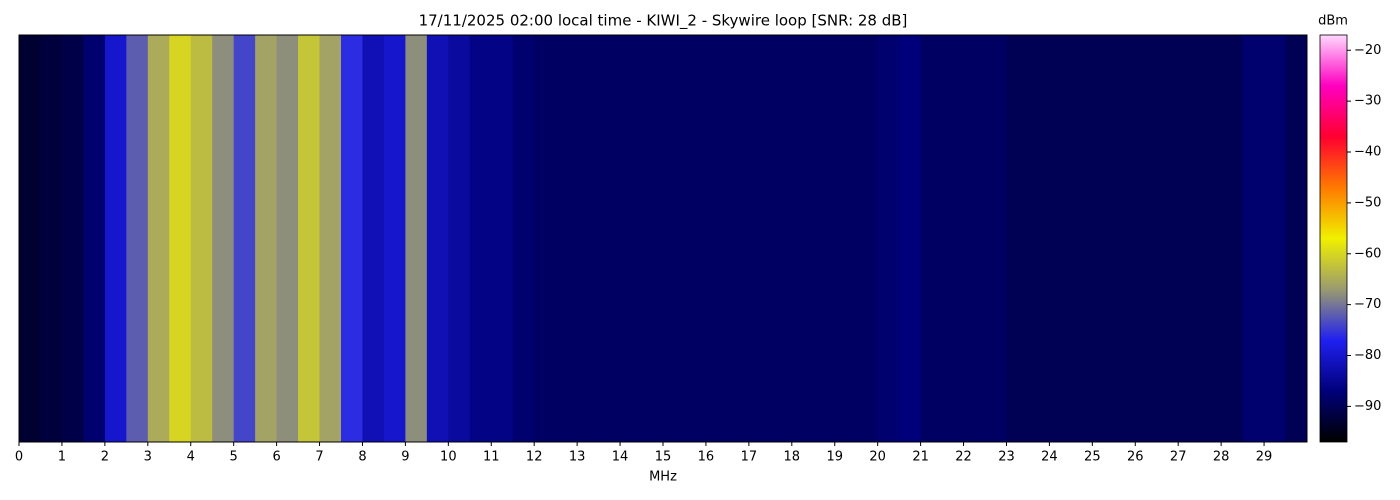 This screenshot has width=1400, height=500. Describe the element at coordinates (1221, 457) in the screenshot. I see `x-tick-label: 28` at that location.